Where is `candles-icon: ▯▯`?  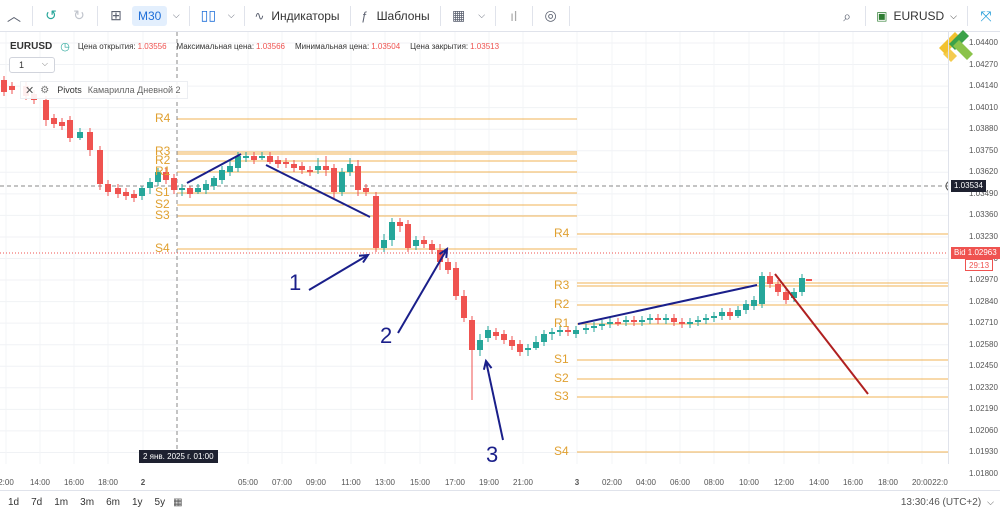 candles-icon: ▯▯ is located at coordinates (208, 15).